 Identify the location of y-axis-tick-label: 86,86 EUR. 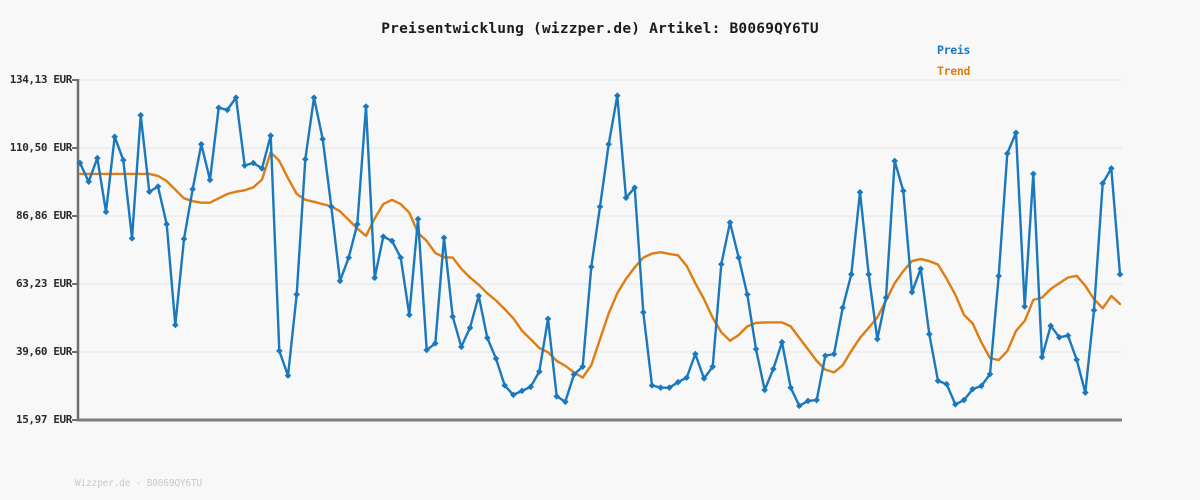
(43, 215).